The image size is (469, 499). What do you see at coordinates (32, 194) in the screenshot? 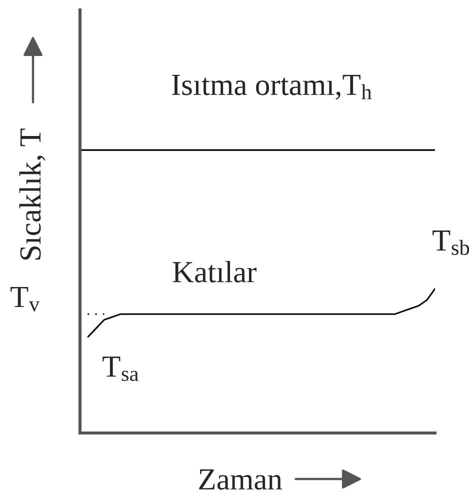
I see `y-axis-title: Sıcaklık, T` at bounding box center [32, 194].